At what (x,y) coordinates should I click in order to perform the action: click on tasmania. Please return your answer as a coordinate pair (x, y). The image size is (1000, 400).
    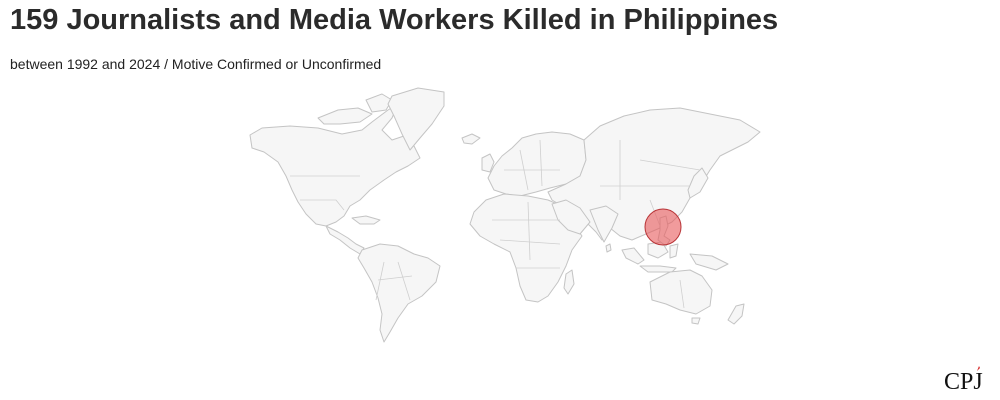
    Looking at the image, I should click on (696, 321).